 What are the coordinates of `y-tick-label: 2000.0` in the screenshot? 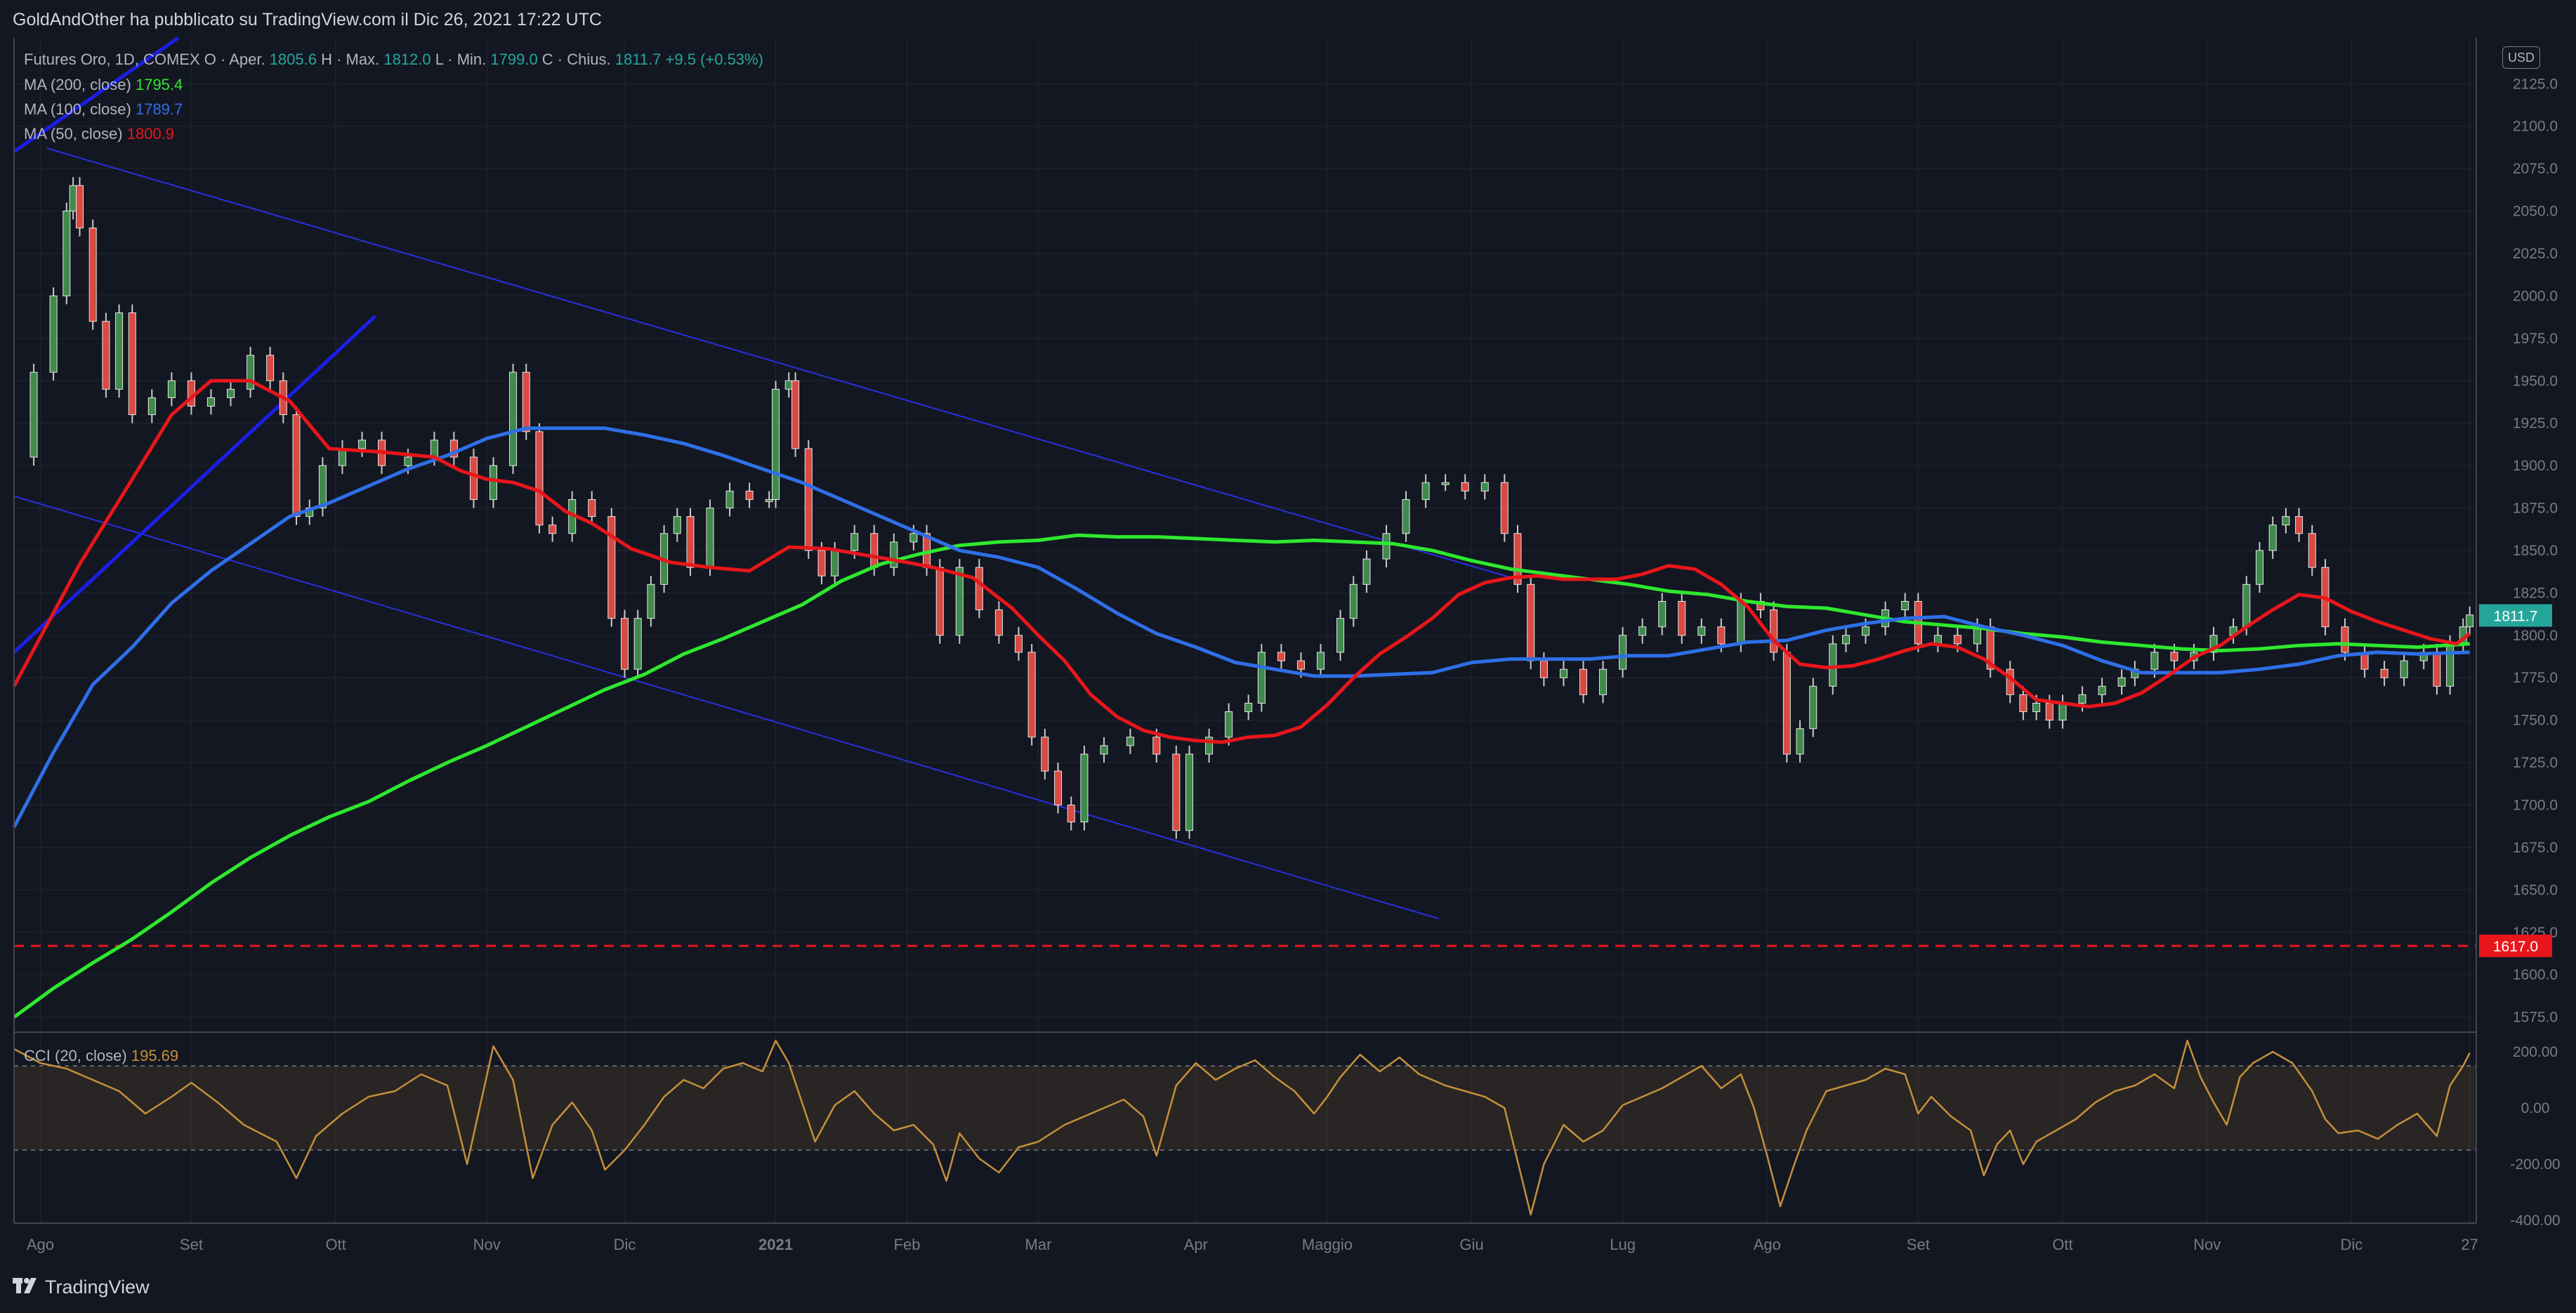 It's located at (2535, 296).